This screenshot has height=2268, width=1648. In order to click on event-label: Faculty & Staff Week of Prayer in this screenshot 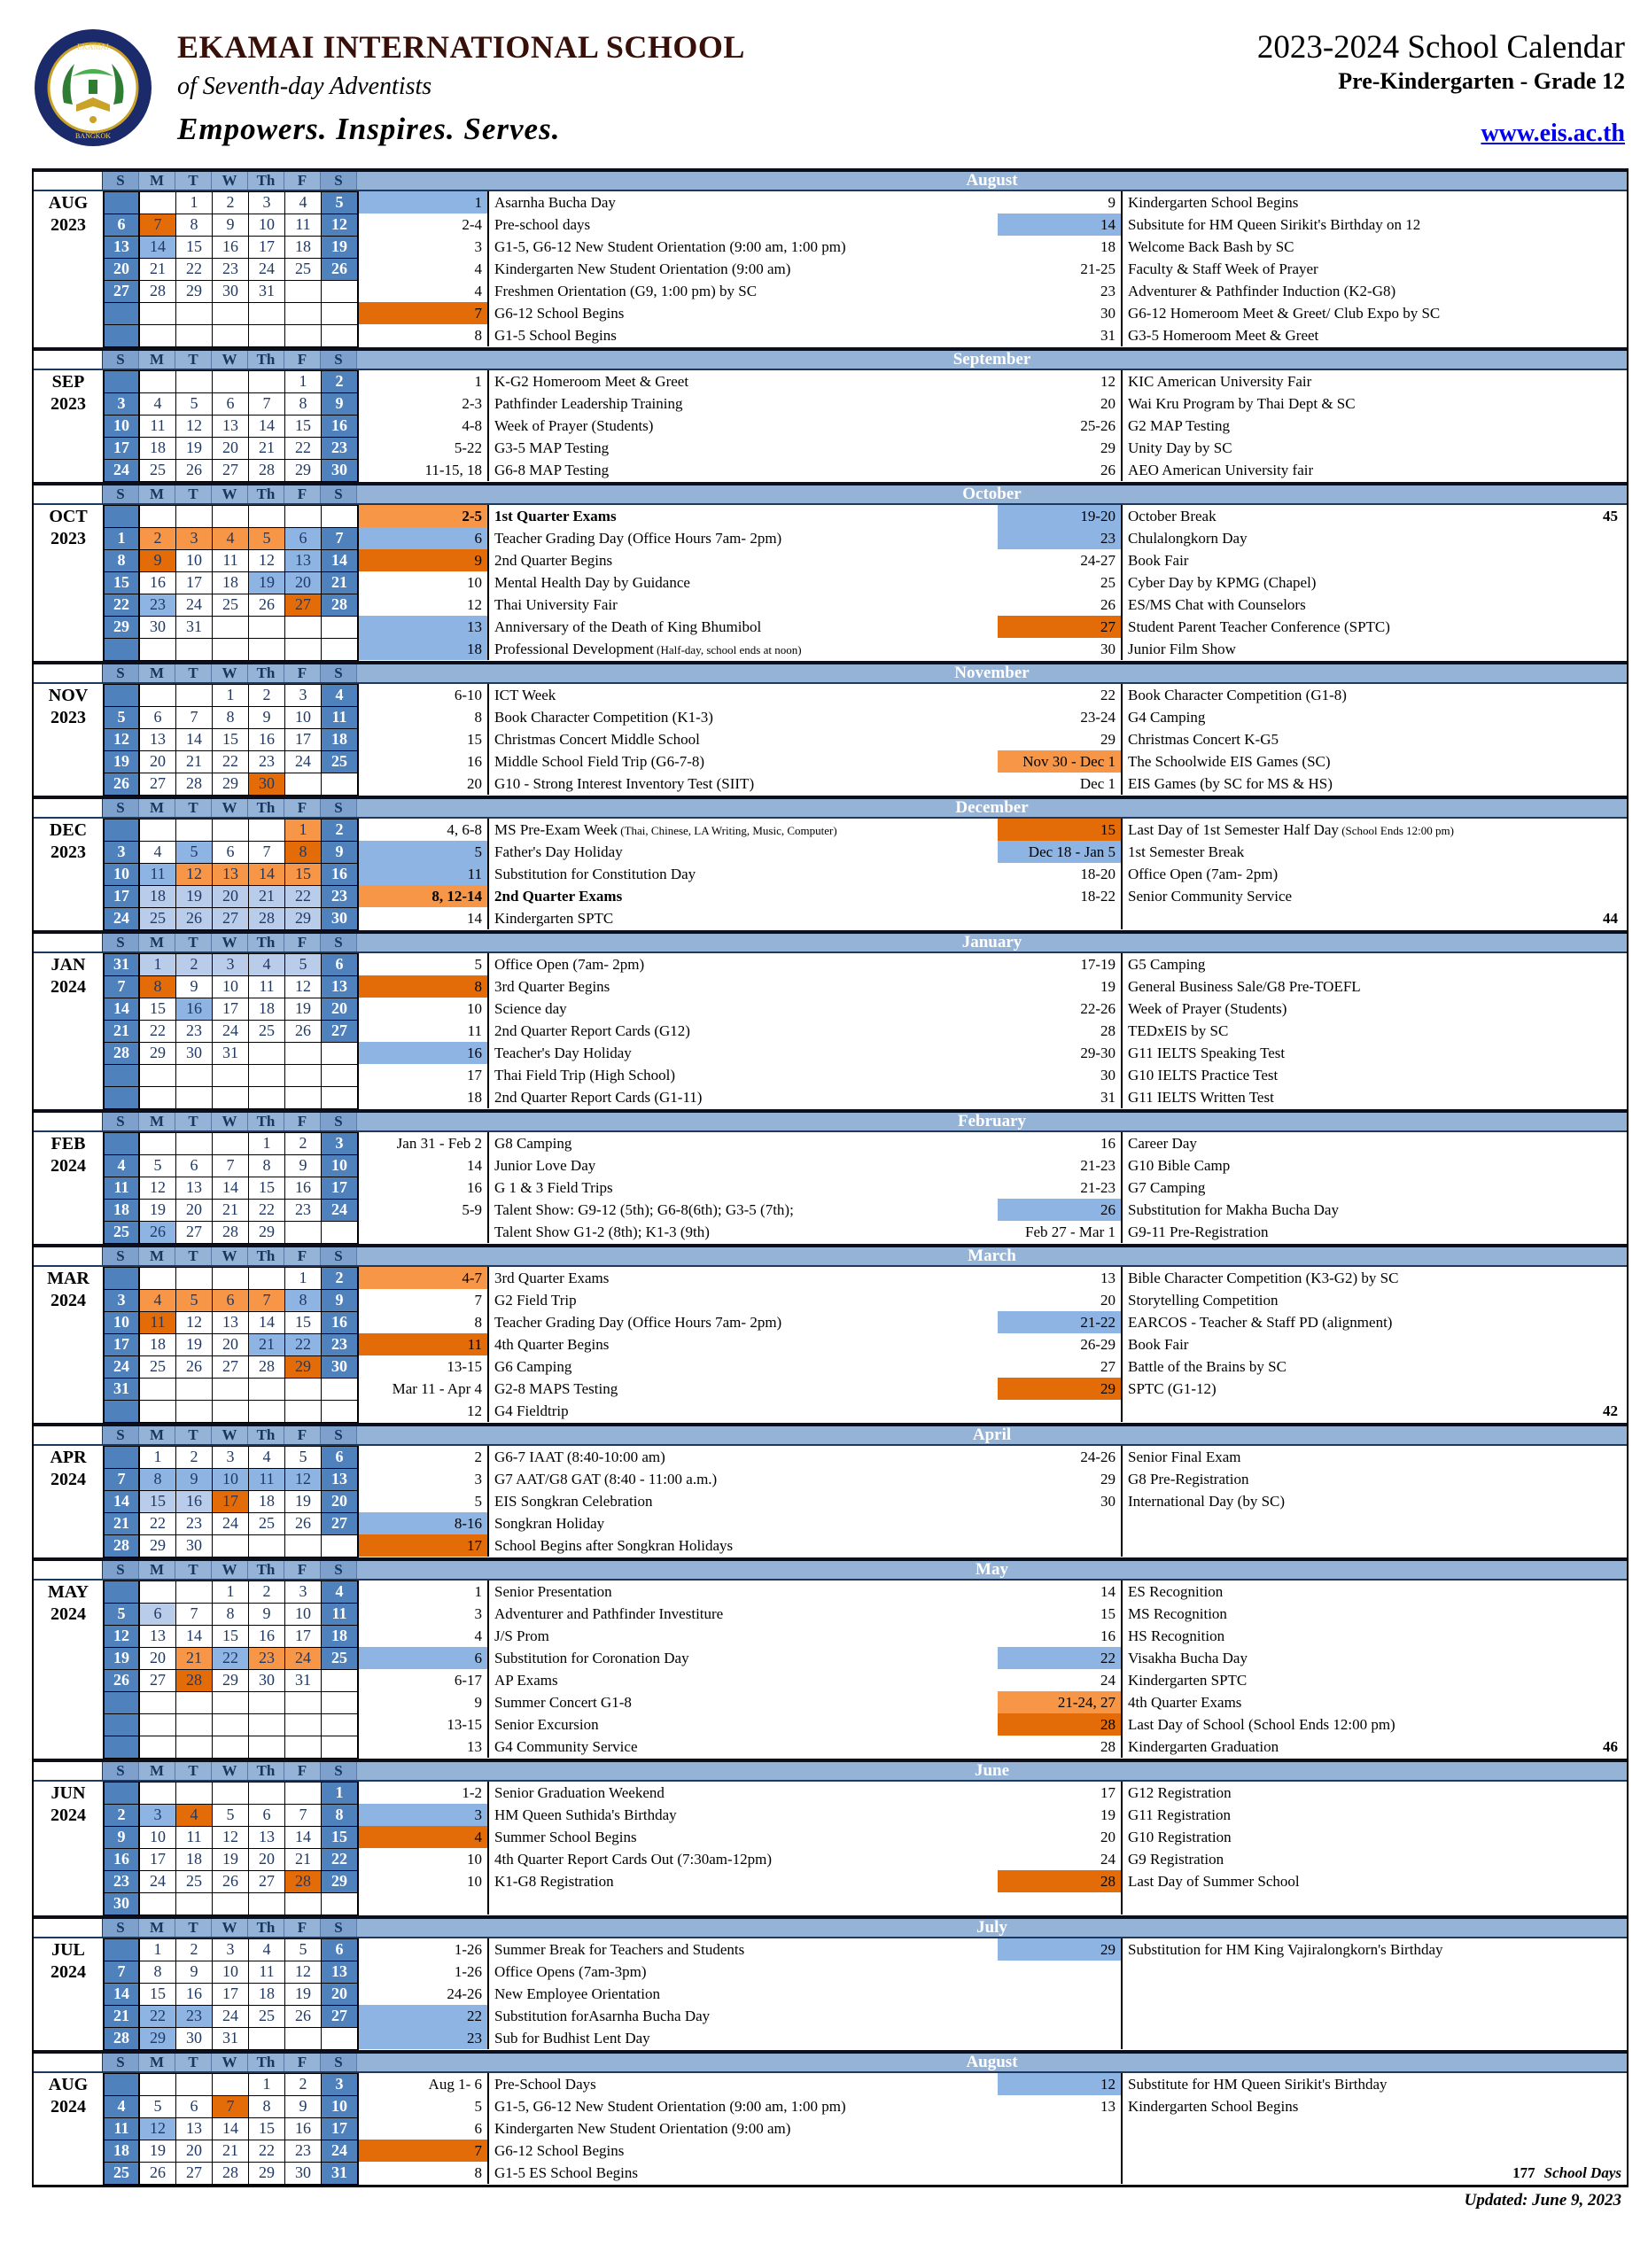, I will do `click(1223, 268)`.